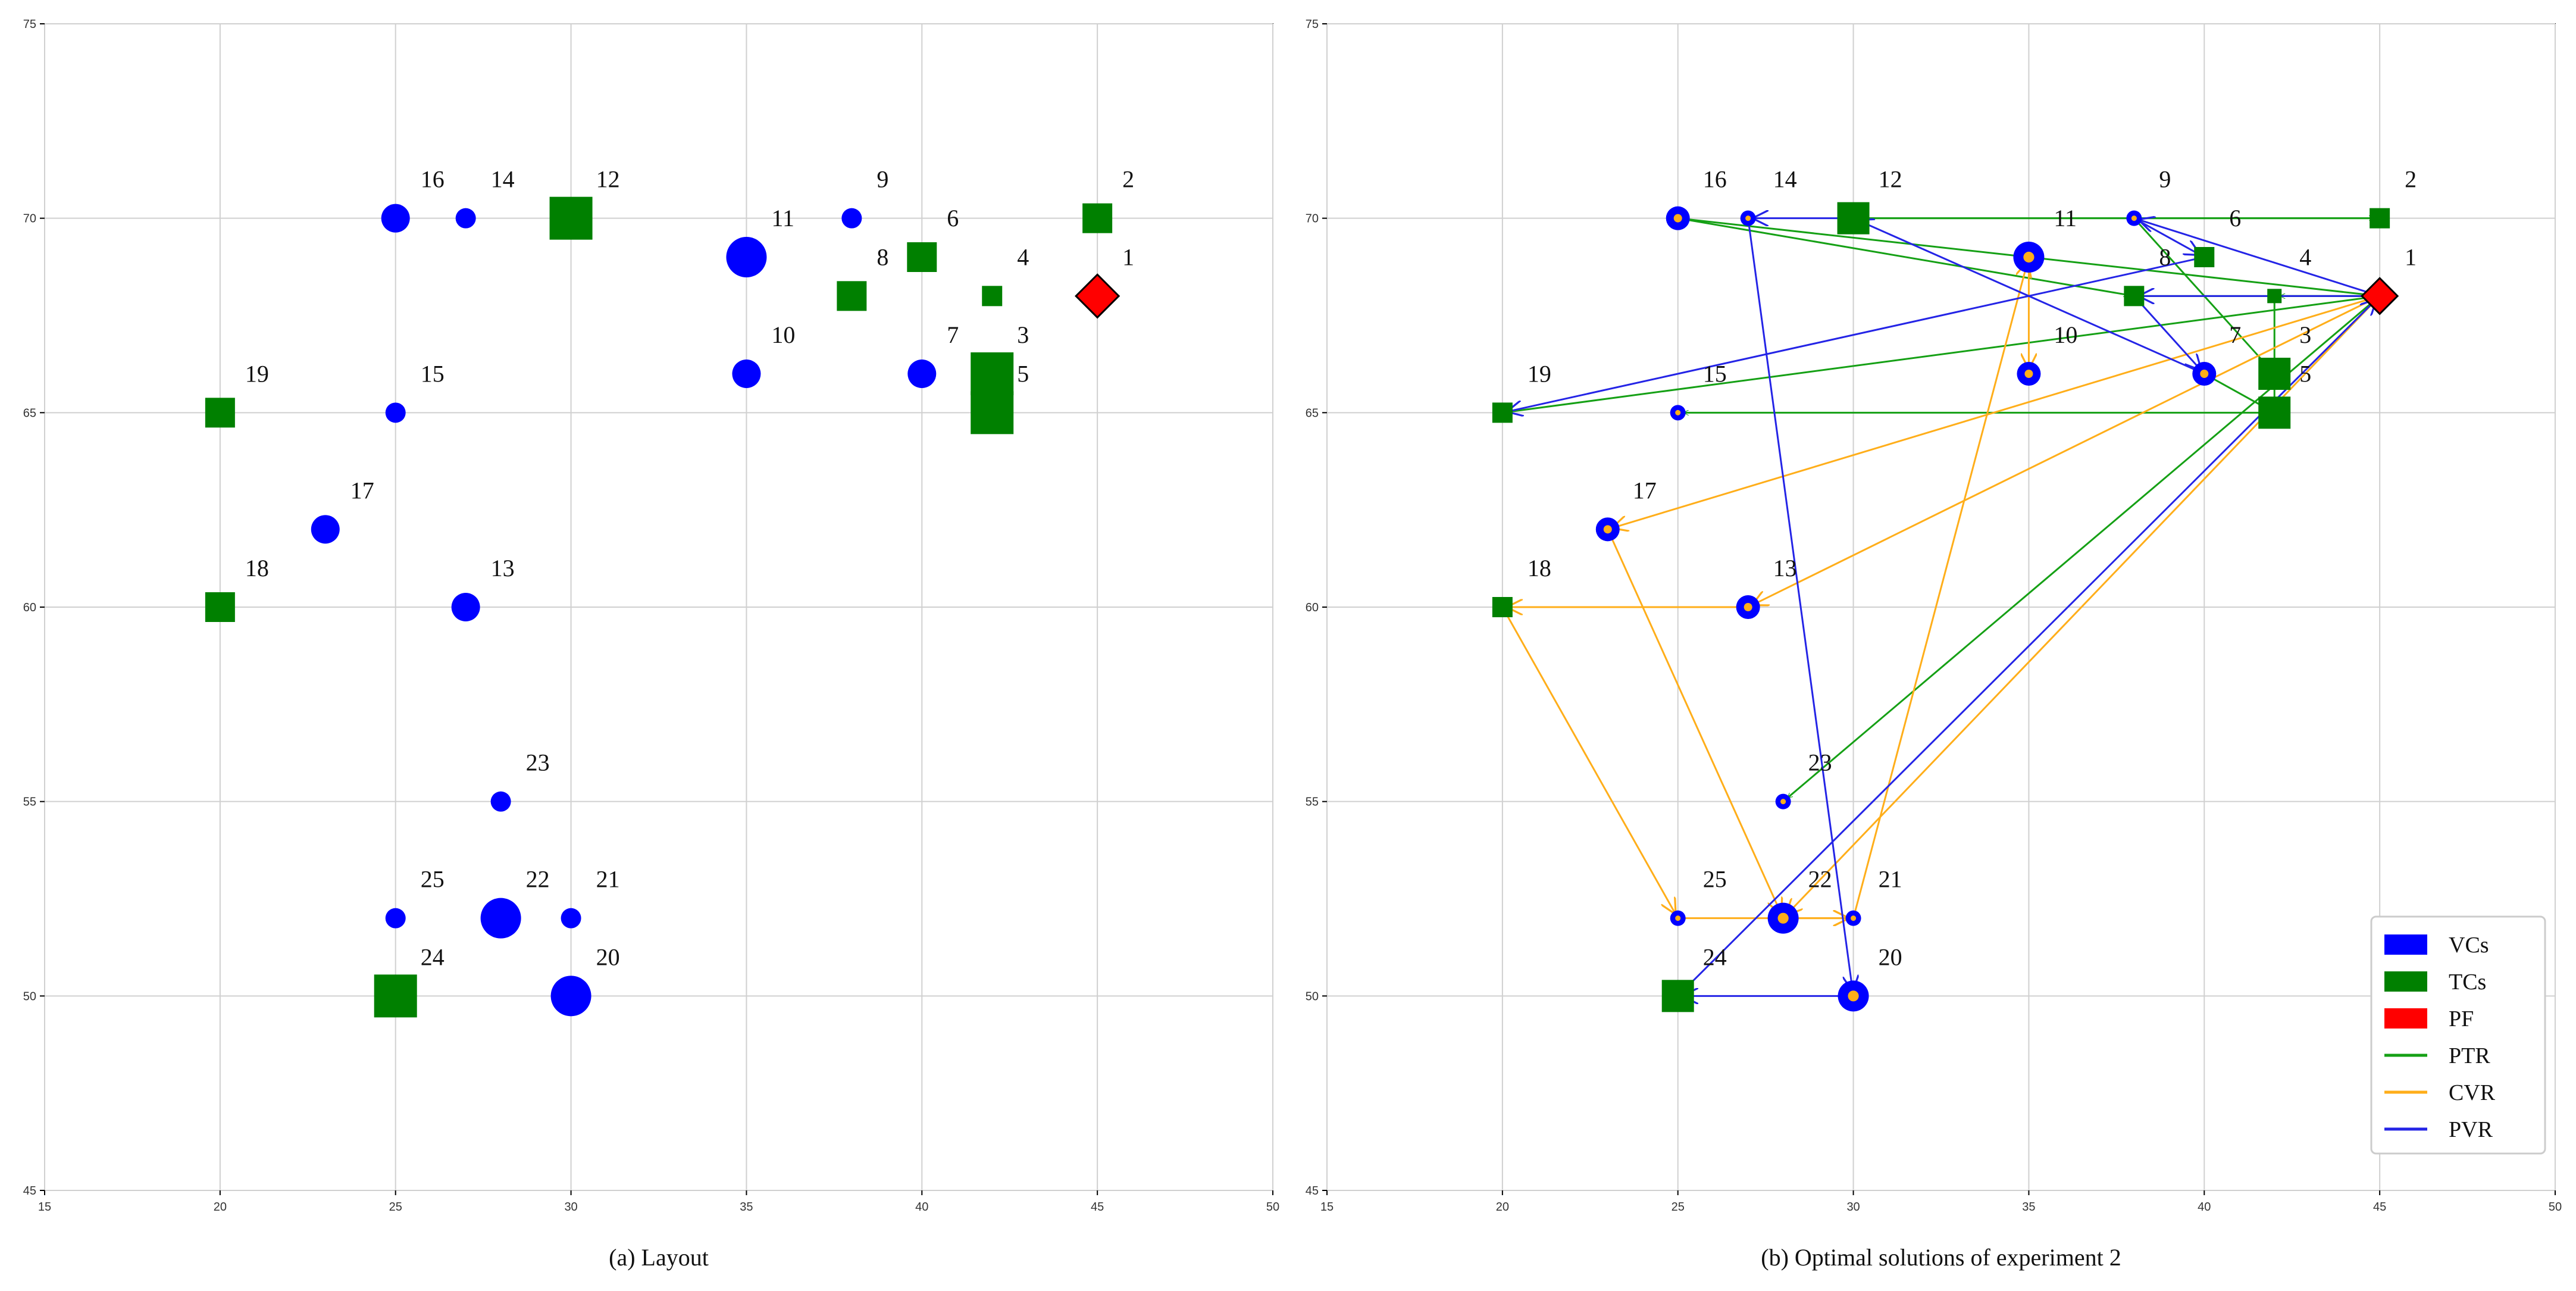 The width and height of the screenshot is (2576, 1291). What do you see at coordinates (2065, 219) in the screenshot?
I see `node-label: 11` at bounding box center [2065, 219].